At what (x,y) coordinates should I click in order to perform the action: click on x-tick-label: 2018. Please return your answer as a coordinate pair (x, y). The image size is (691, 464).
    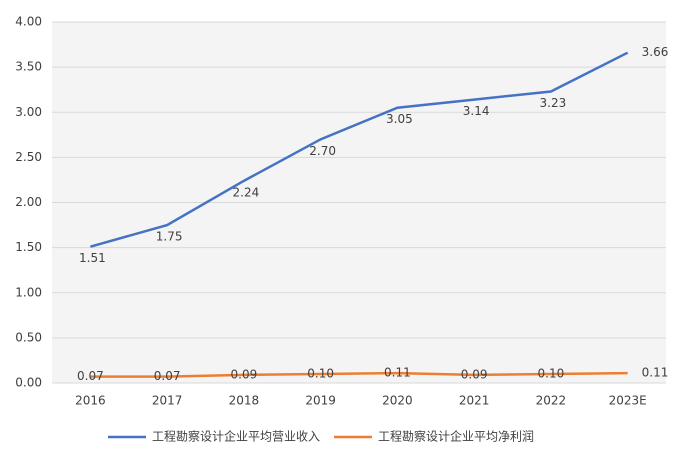
    Looking at the image, I should click on (244, 401).